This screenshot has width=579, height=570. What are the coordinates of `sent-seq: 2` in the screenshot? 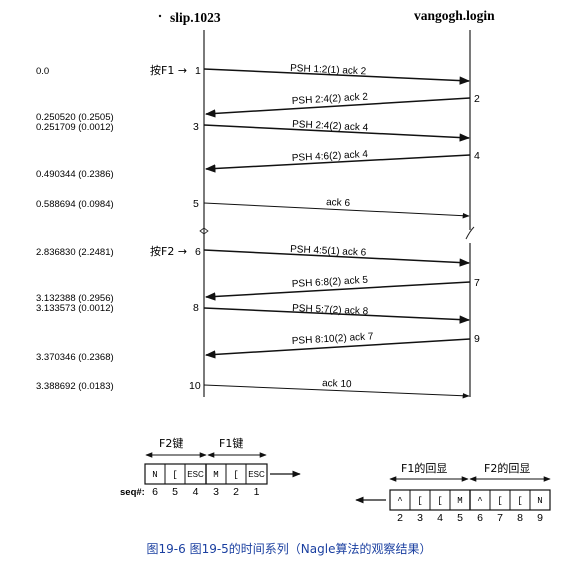 It's located at (236, 492).